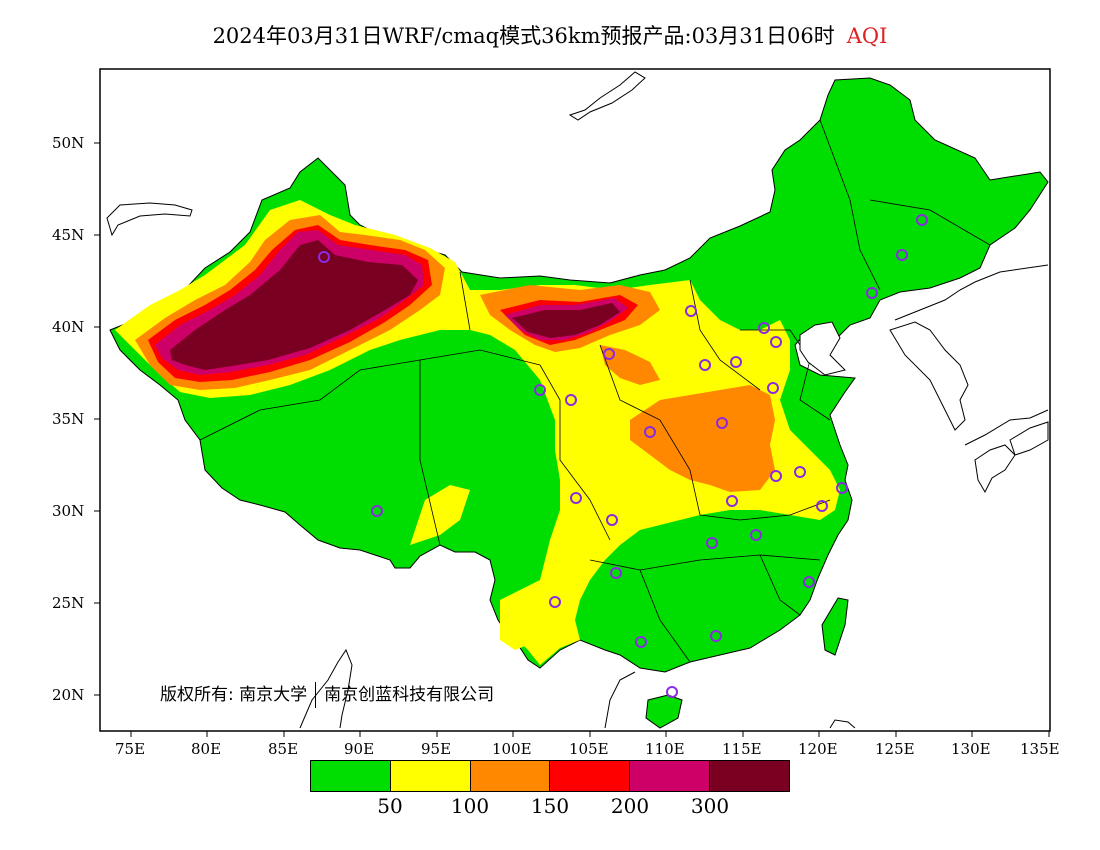 This screenshot has width=1100, height=850. Describe the element at coordinates (530, 625) in the screenshot. I see `aqi-zone-yellow-yunnan` at that location.